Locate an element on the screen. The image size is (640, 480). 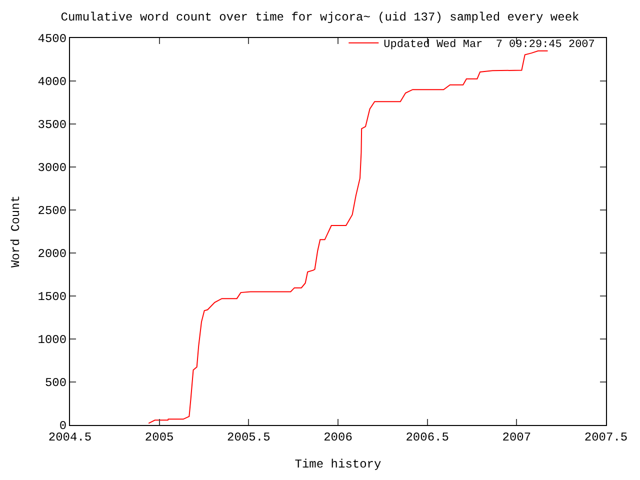
y-tick-label: 3500 is located at coordinates (52, 125).